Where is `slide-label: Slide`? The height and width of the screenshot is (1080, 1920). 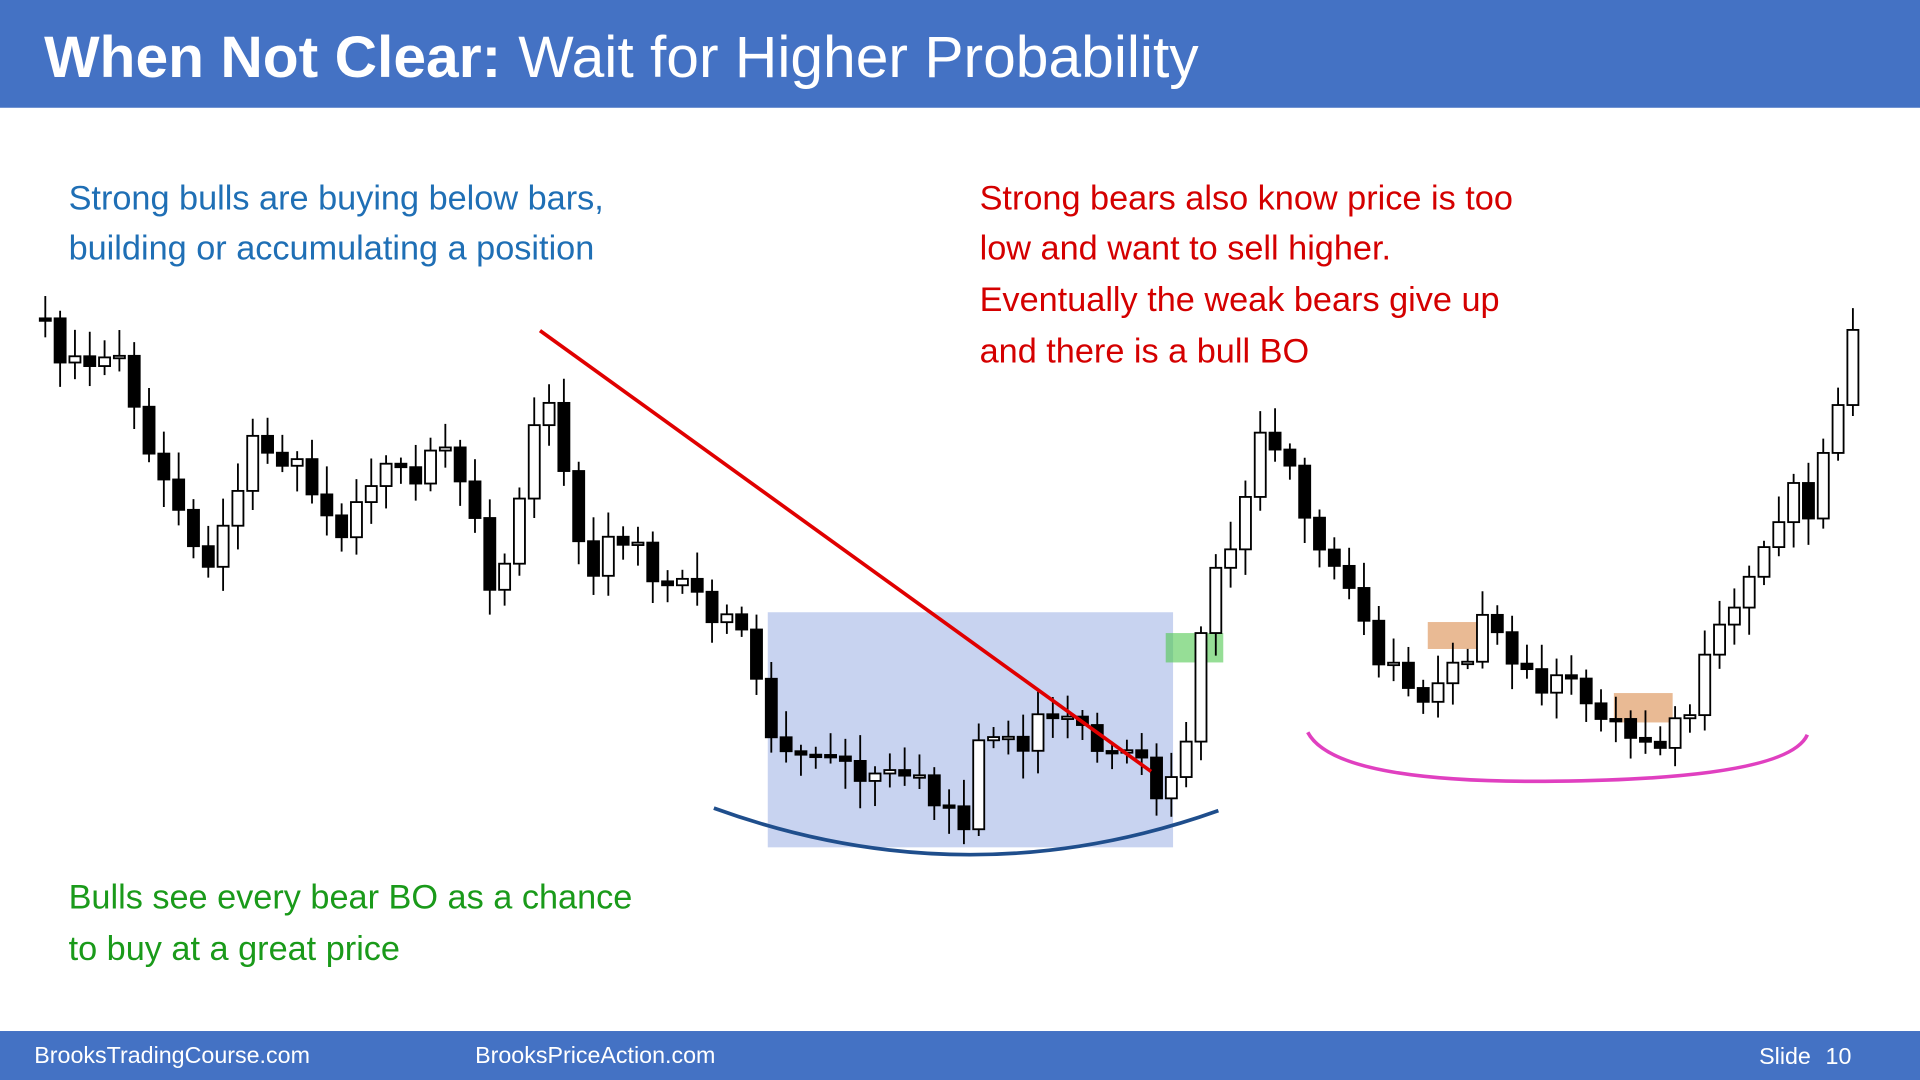
slide-label: Slide is located at coordinates (1785, 1056).